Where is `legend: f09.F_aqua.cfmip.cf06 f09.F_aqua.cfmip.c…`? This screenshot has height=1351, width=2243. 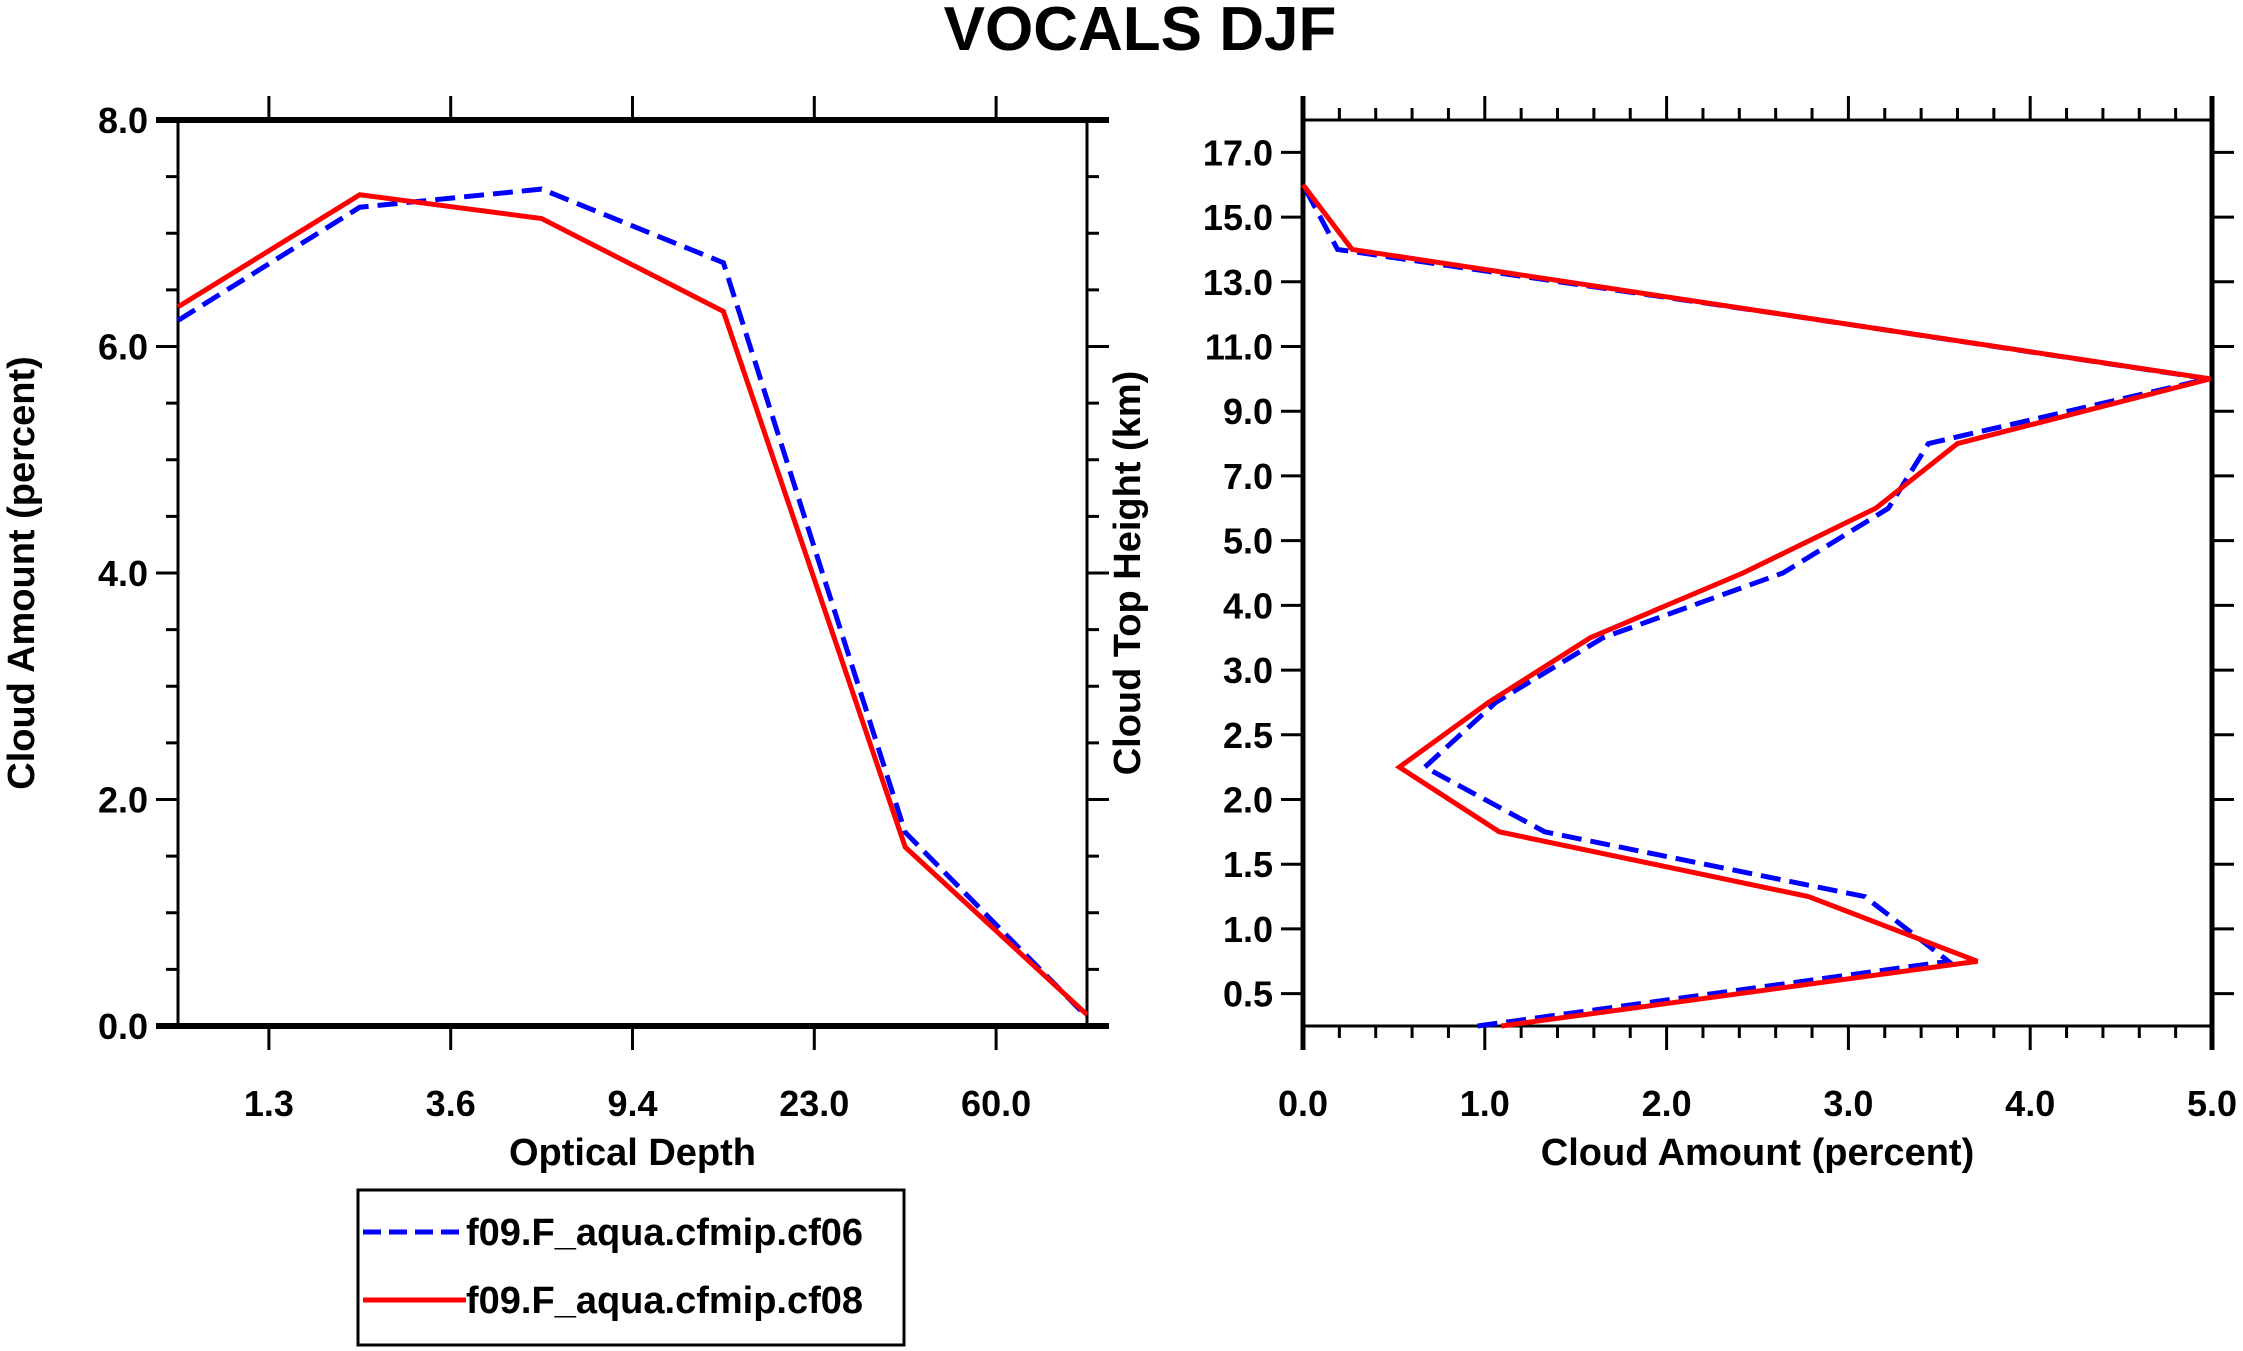 legend: f09.F_aqua.cfmip.cf06 f09.F_aqua.cfmip.c… is located at coordinates (631, 1267).